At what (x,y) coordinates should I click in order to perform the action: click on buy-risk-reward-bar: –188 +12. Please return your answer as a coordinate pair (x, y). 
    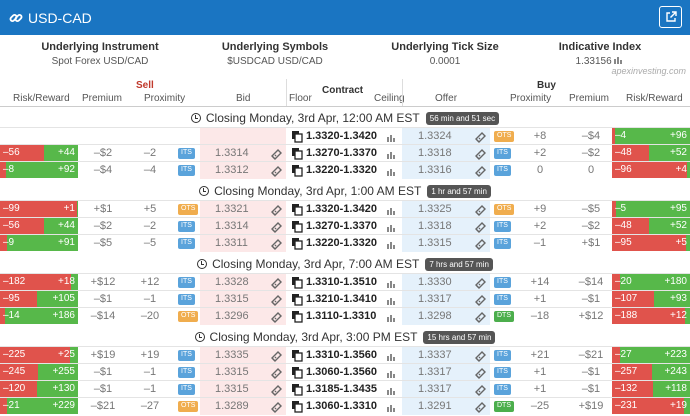
    Looking at the image, I should click on (651, 316).